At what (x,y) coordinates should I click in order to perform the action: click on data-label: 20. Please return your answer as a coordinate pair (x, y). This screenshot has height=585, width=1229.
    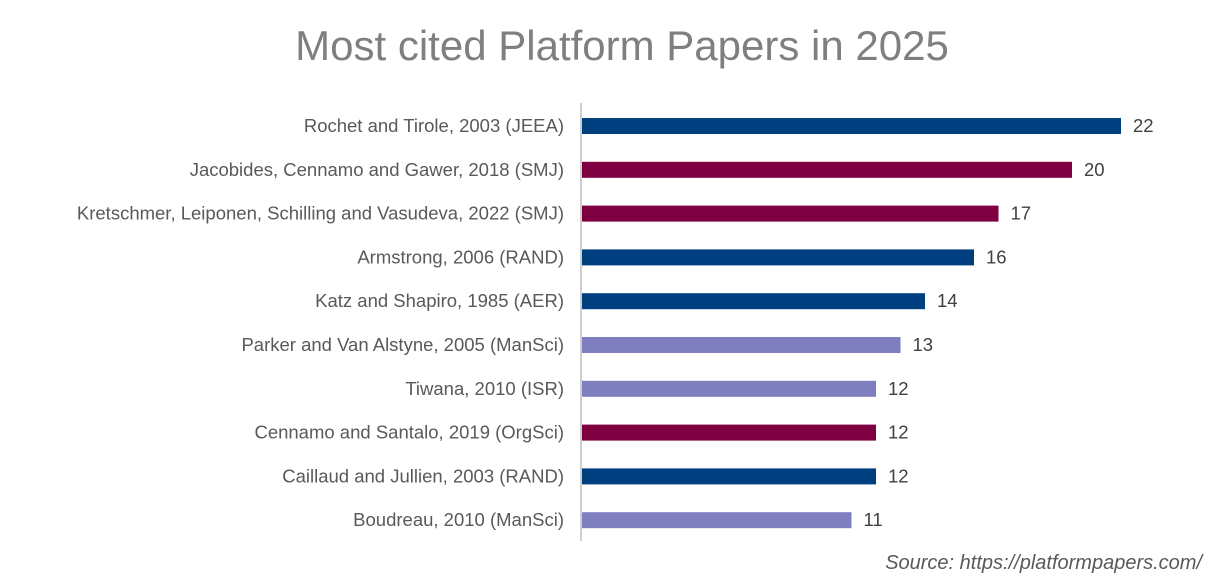
    Looking at the image, I should click on (1094, 169).